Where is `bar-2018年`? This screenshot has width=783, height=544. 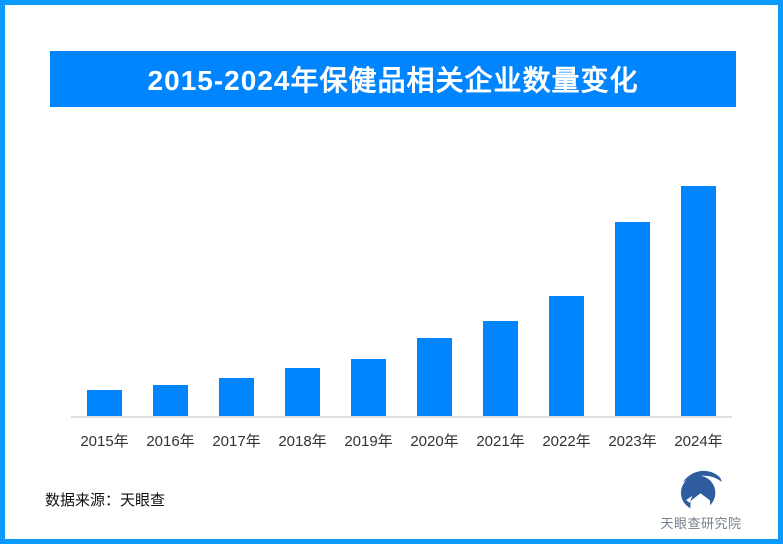
bar-2018年 is located at coordinates (302, 392).